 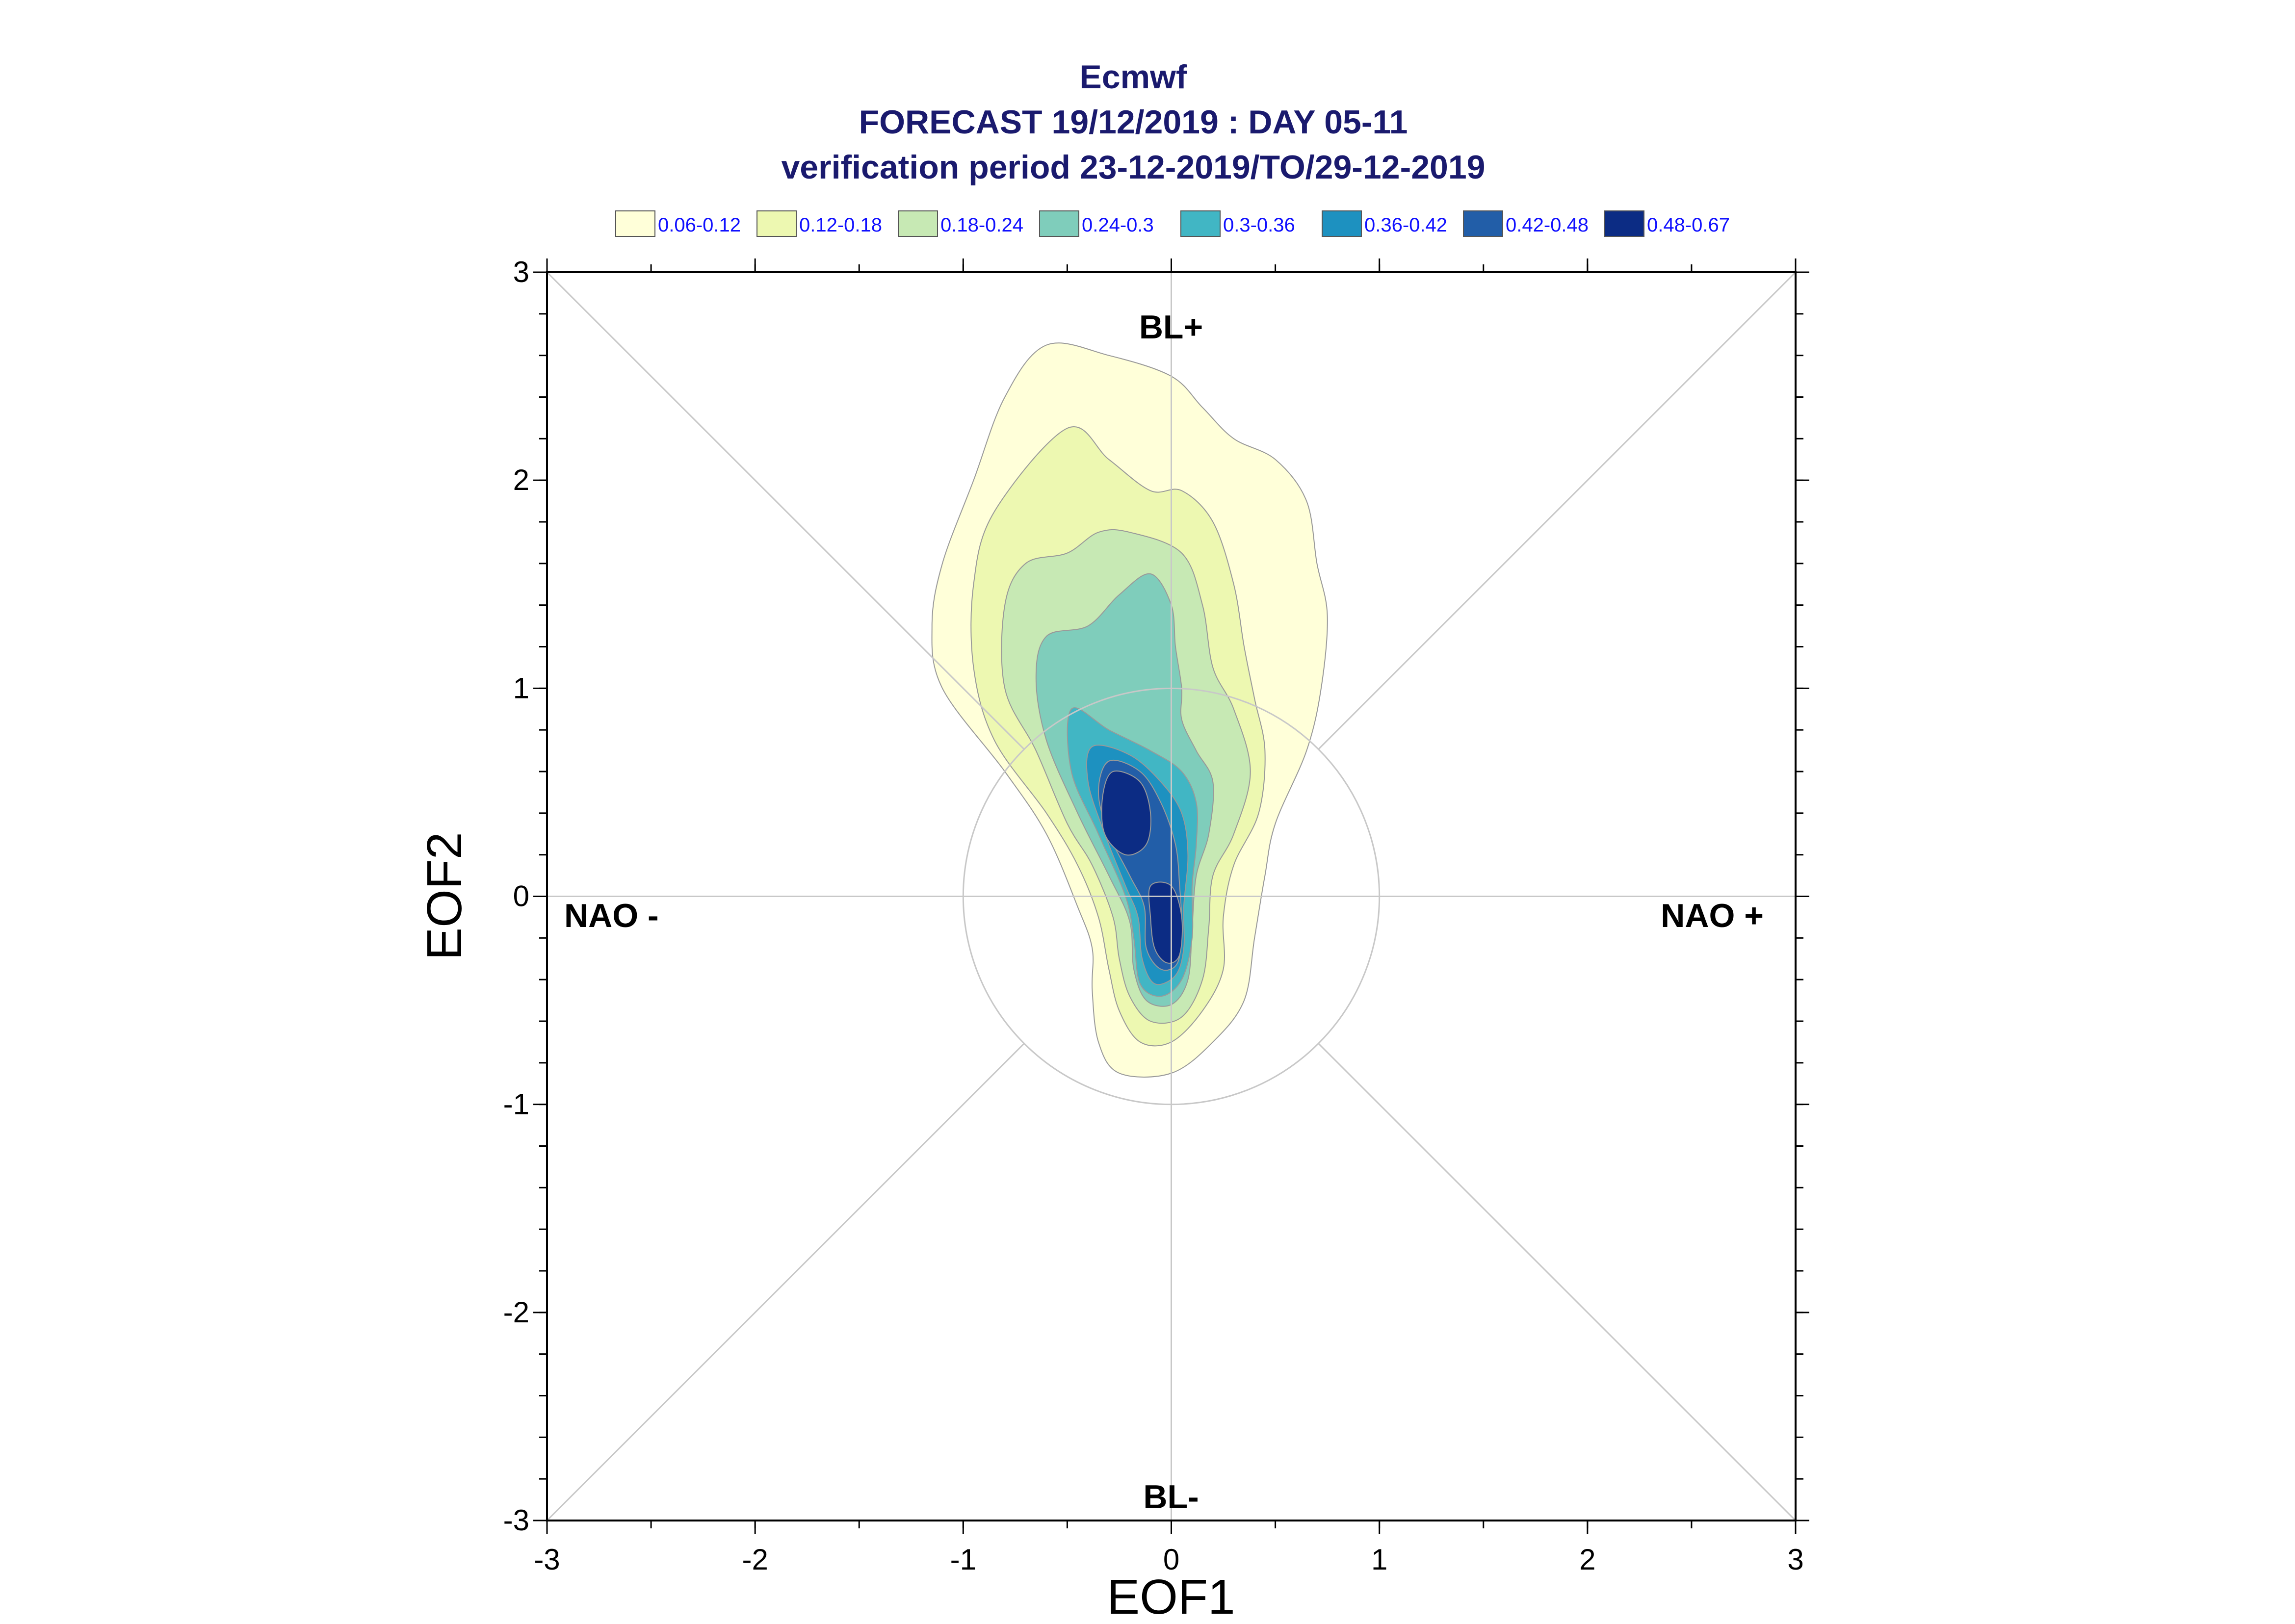 What do you see at coordinates (1171, 1497) in the screenshot?
I see `region-label-bottom: BL-` at bounding box center [1171, 1497].